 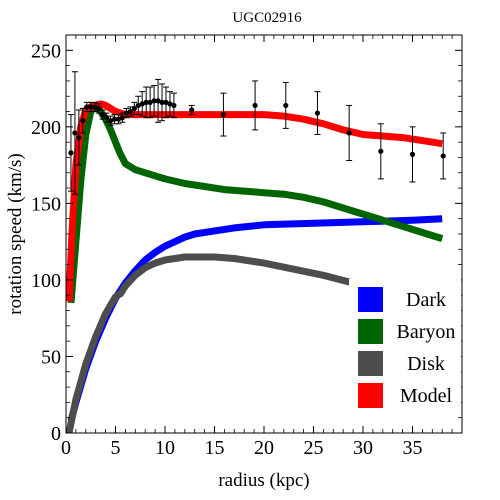 What do you see at coordinates (370, 299) in the screenshot?
I see `legend-swatch-dark` at bounding box center [370, 299].